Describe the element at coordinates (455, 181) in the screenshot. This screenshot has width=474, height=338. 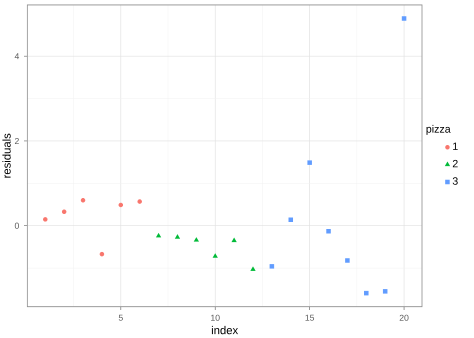
I see `legend-label: 3` at that location.